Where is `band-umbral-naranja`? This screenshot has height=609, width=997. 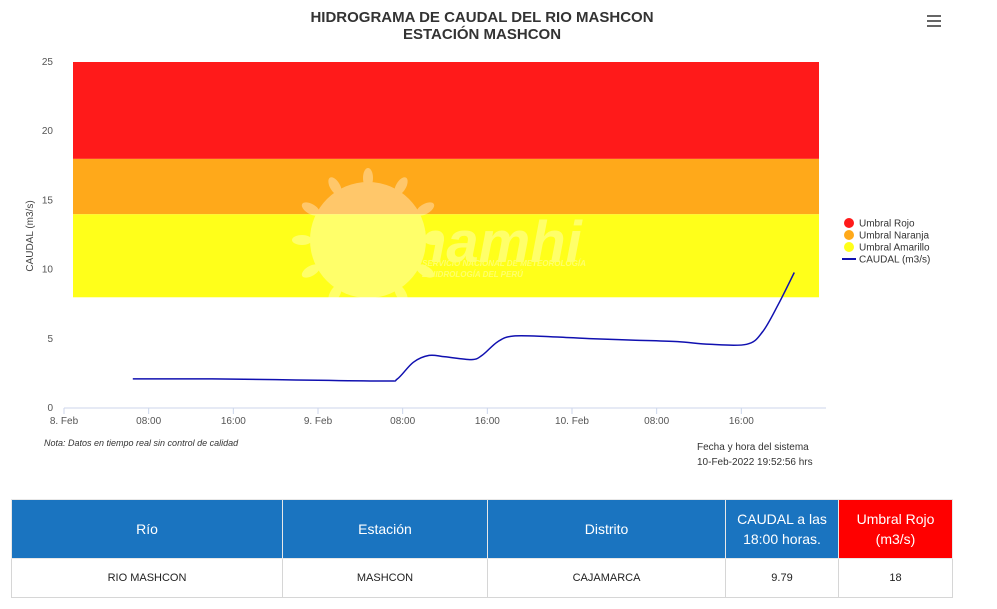
band-umbral-naranja is located at coordinates (446, 186).